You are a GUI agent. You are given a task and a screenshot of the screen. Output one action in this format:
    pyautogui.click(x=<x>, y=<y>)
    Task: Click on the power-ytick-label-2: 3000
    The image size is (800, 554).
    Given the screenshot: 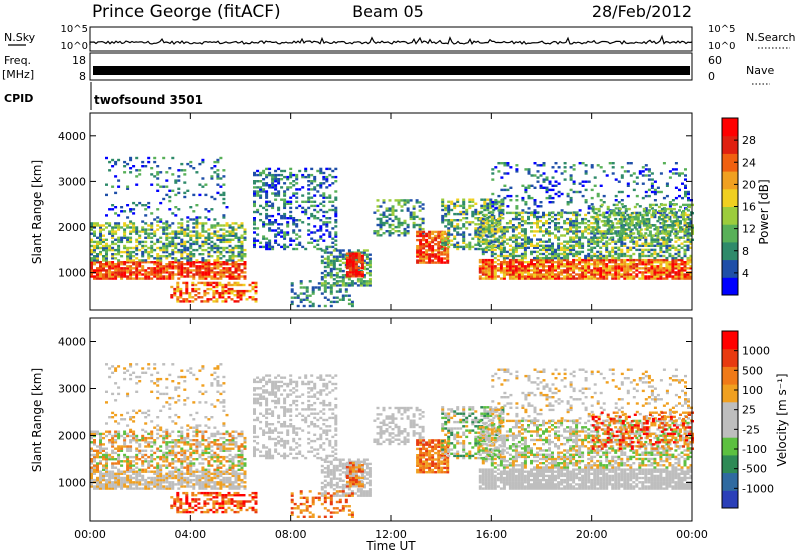 What is the action you would take?
    pyautogui.click(x=72, y=181)
    